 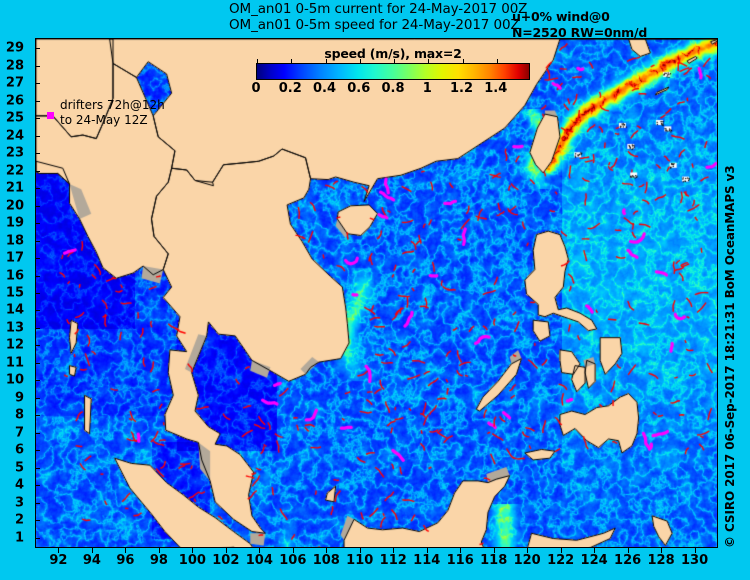 What do you see at coordinates (661, 560) in the screenshot?
I see `x-axis-tick-label: 128` at bounding box center [661, 560].